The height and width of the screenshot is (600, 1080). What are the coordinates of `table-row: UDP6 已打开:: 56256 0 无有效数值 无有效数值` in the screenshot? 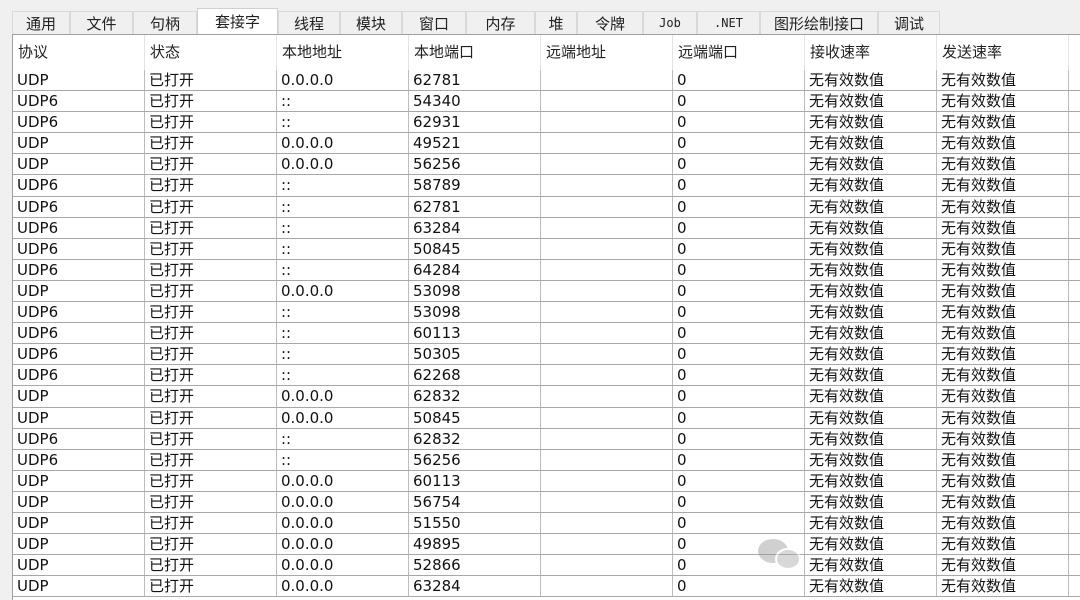 It's located at (546, 460).